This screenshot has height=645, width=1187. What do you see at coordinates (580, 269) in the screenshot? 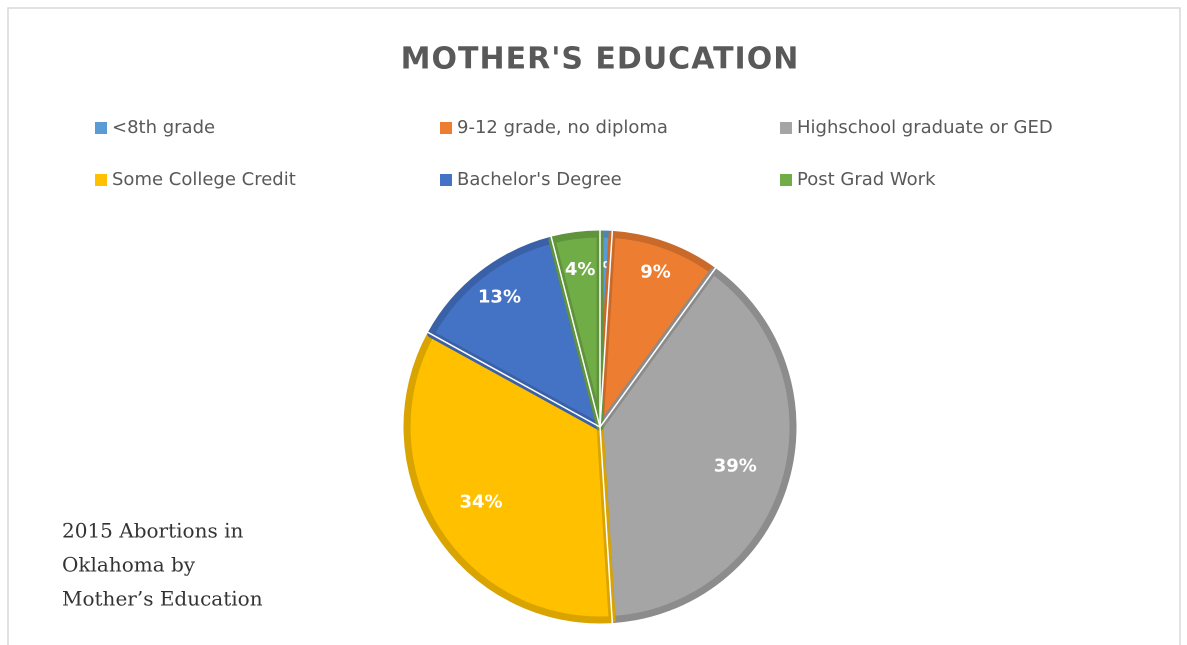
I see `data-label: 4%` at bounding box center [580, 269].